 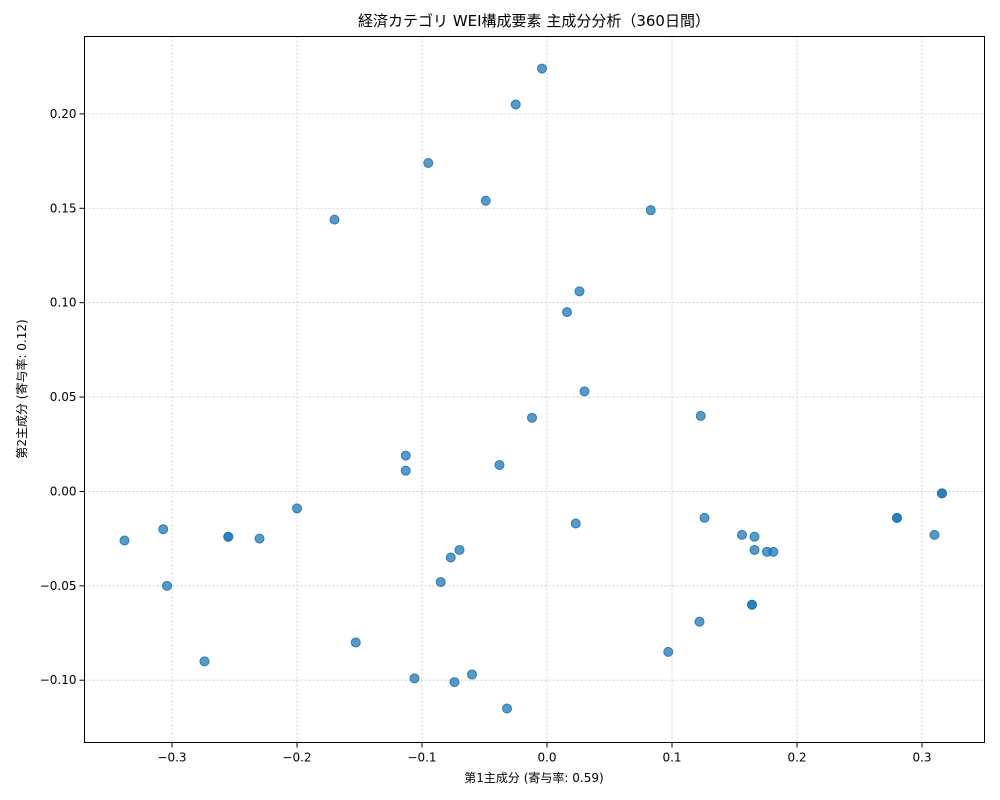 What do you see at coordinates (63, 491) in the screenshot?
I see `y-tick-label: 0.00` at bounding box center [63, 491].